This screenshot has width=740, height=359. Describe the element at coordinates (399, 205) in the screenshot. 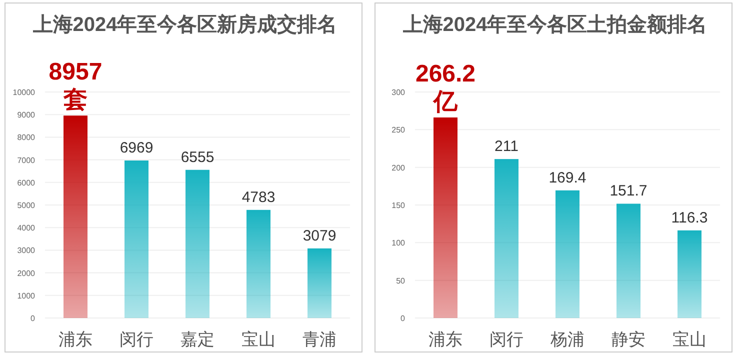

I see `y-tick-label: 150` at that location.